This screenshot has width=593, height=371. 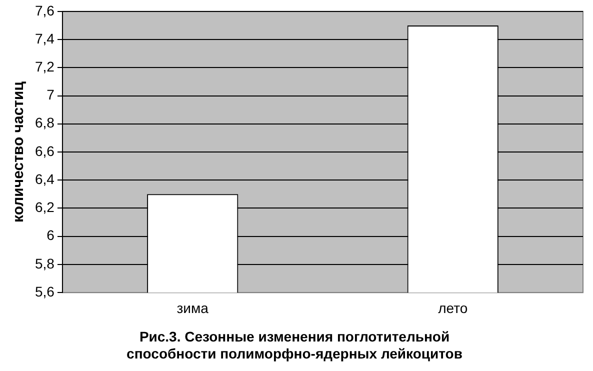 What do you see at coordinates (44, 150) in the screenshot?
I see `y-tick-label: 6,6` at bounding box center [44, 150].